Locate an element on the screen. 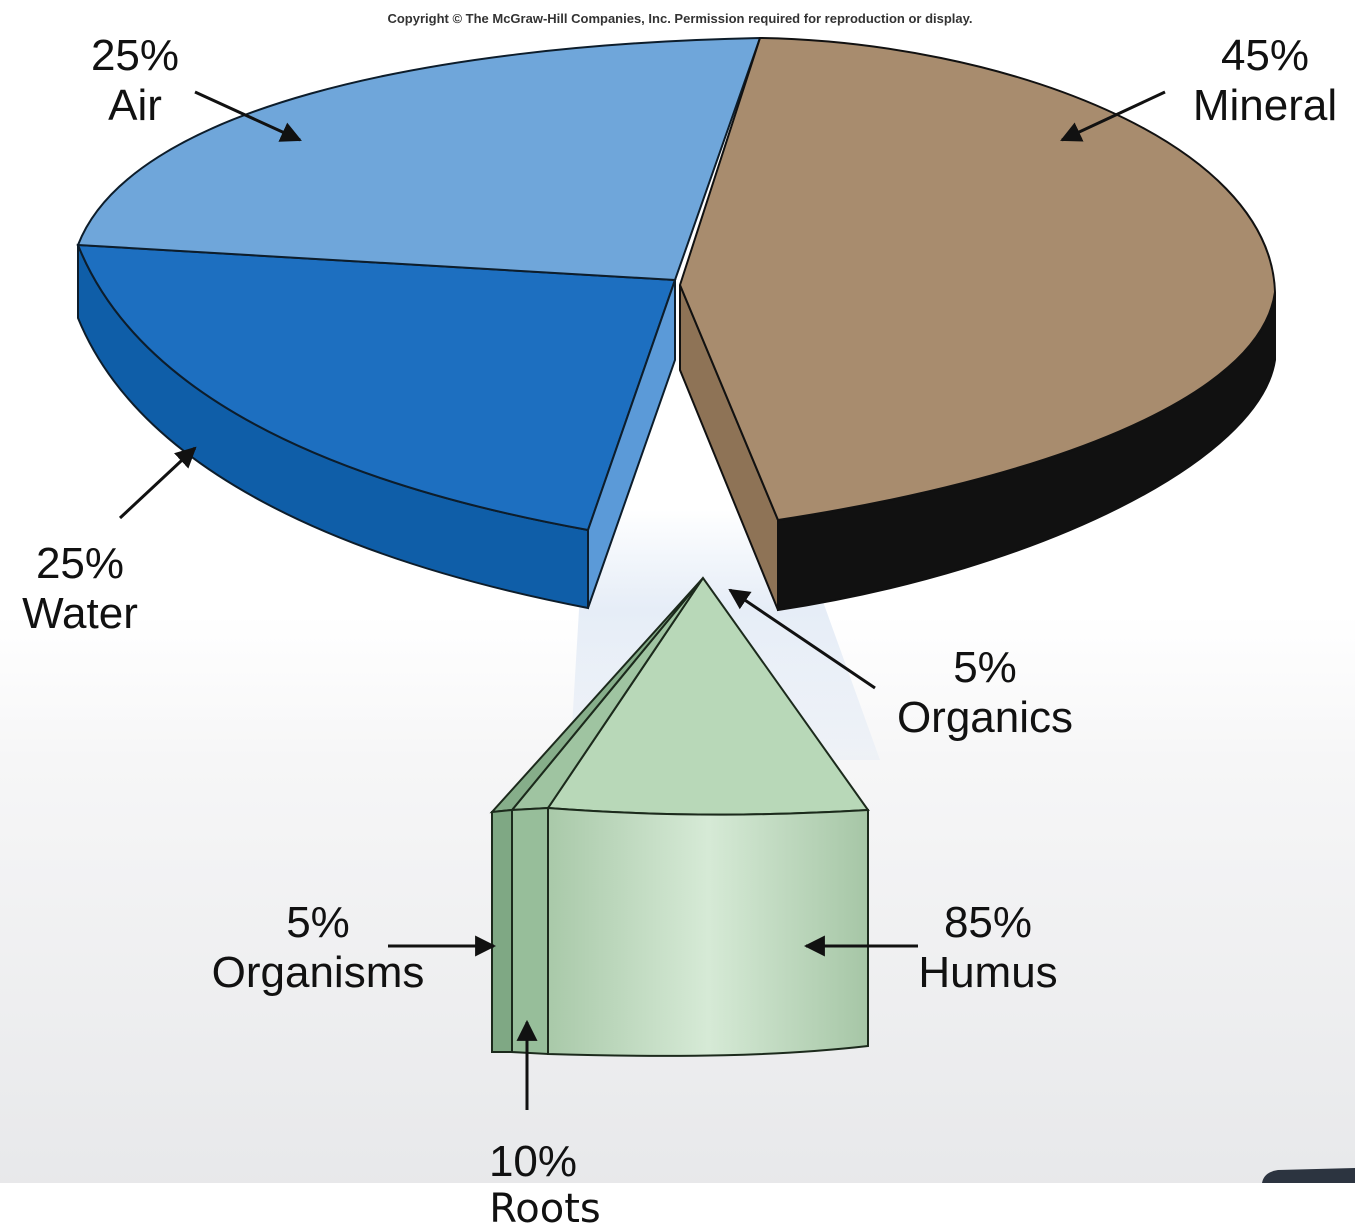 The height and width of the screenshot is (1229, 1355). humus-name-label: Humus is located at coordinates (987, 972).